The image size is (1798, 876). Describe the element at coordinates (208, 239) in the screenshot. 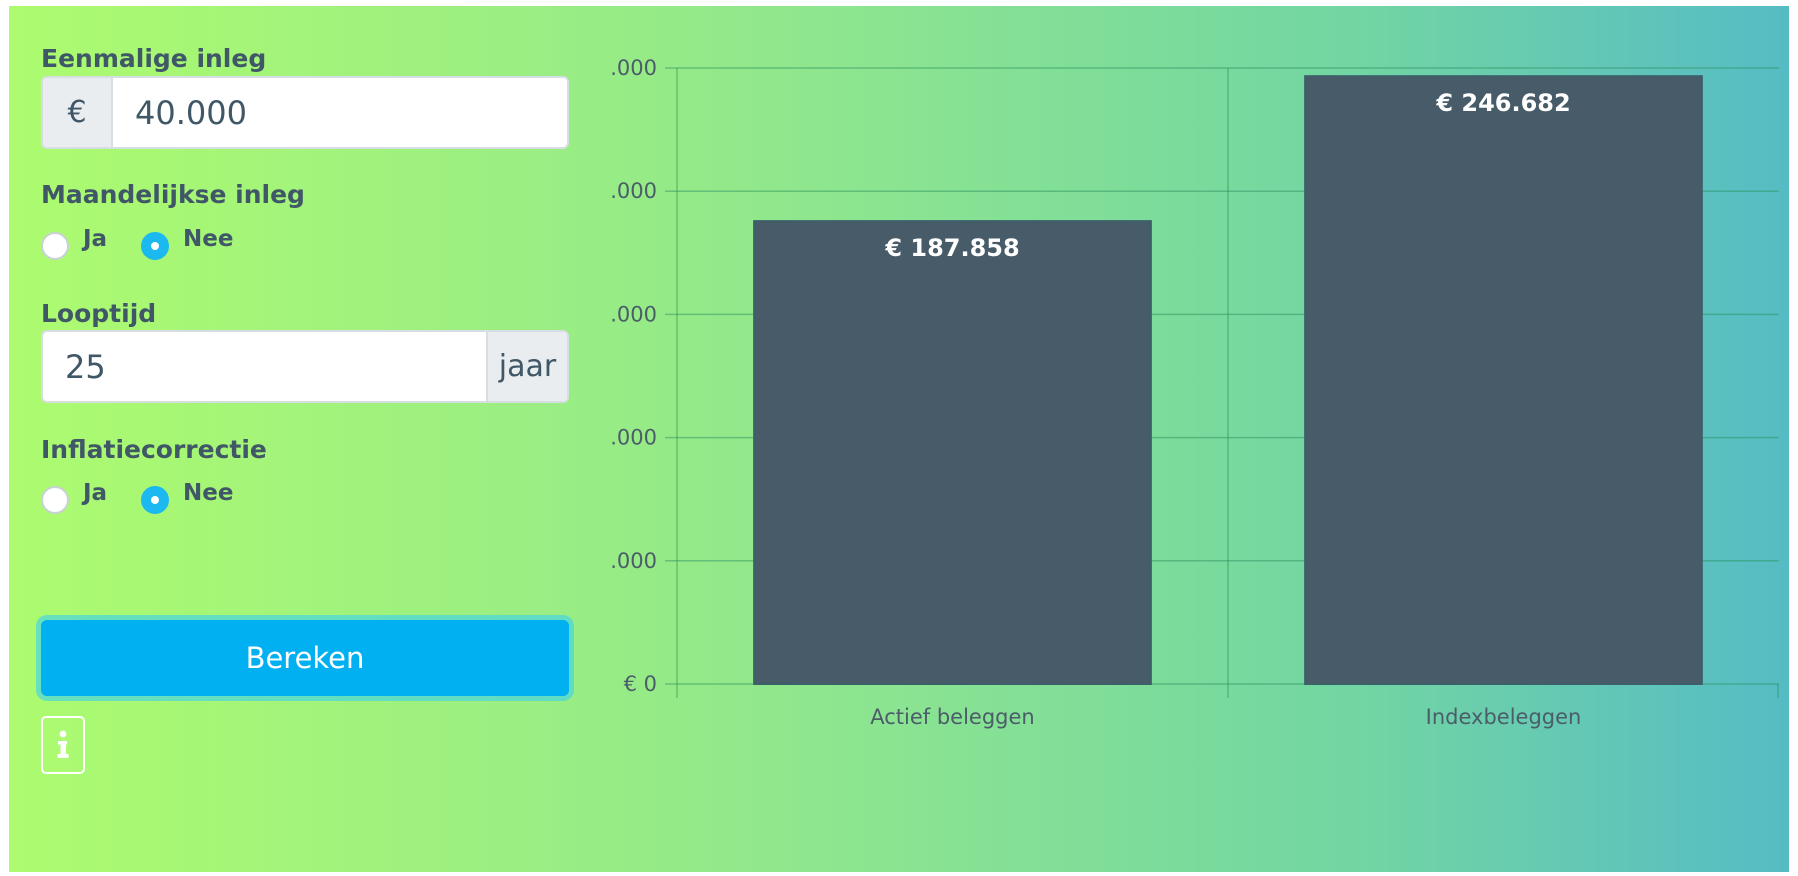

I see `monthly-deposit-nee-label: Nee` at that location.